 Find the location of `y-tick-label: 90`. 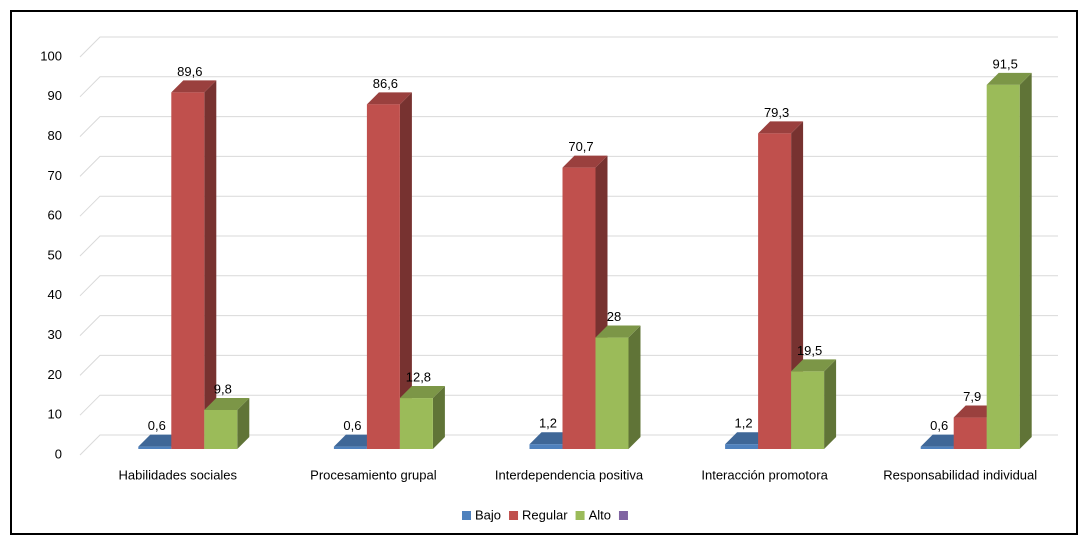

y-tick-label: 90 is located at coordinates (55, 95).